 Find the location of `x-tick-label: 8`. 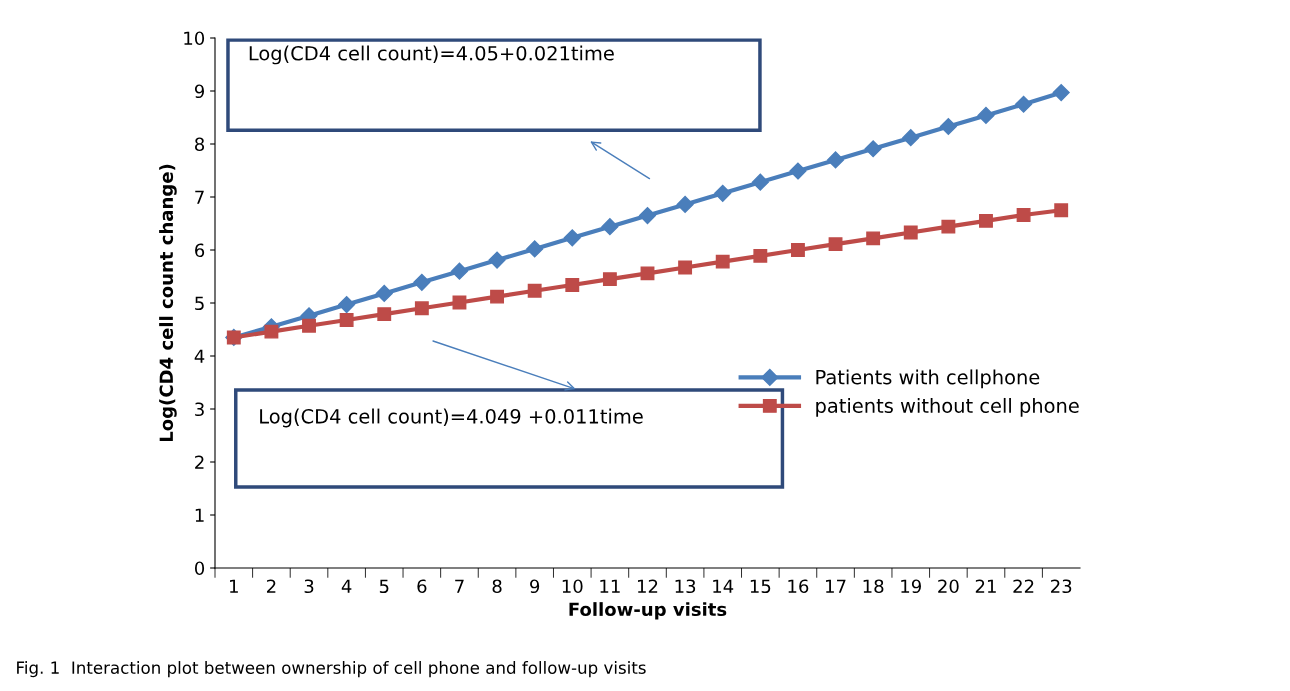

x-tick-label: 8 is located at coordinates (497, 586).